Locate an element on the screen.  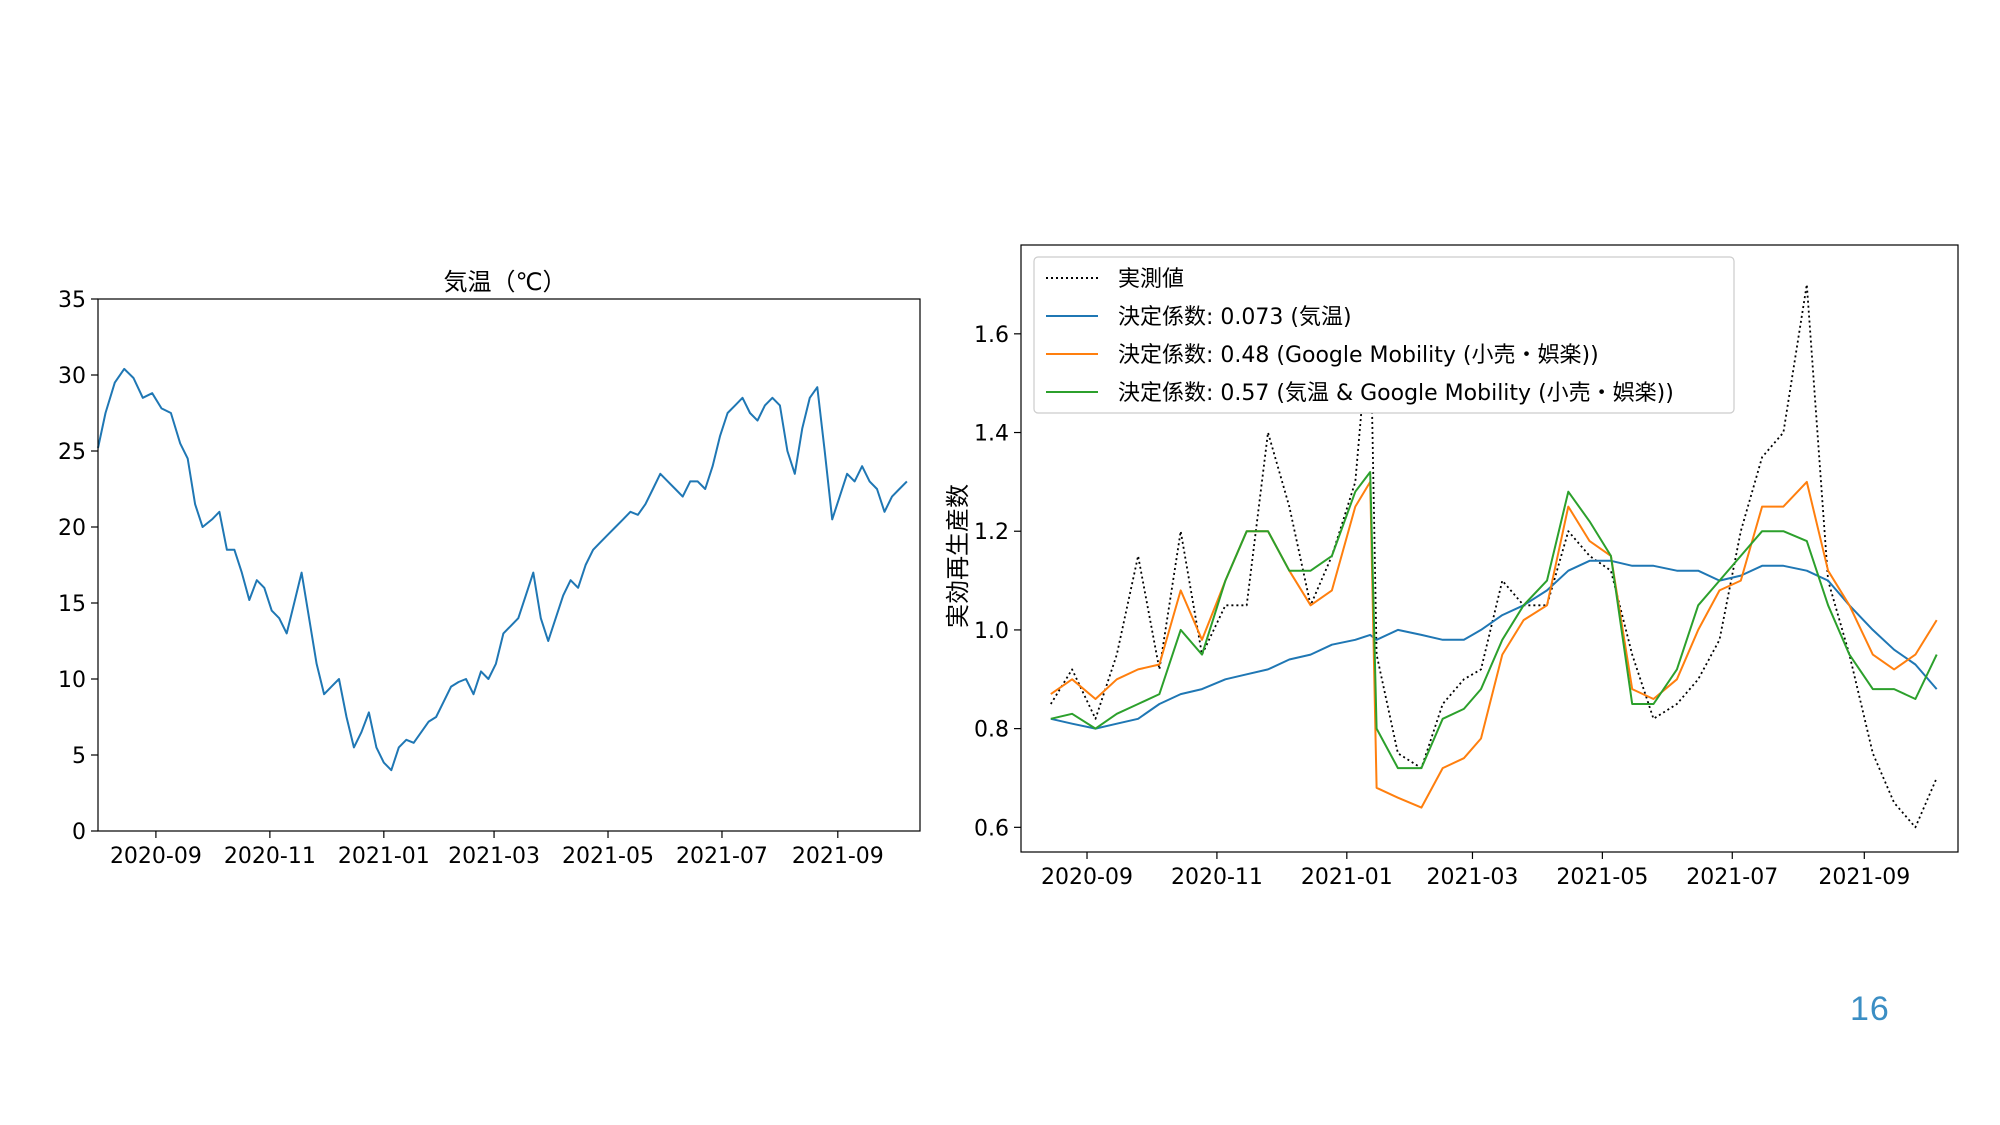
y-tick-label: 30 is located at coordinates (72, 376).